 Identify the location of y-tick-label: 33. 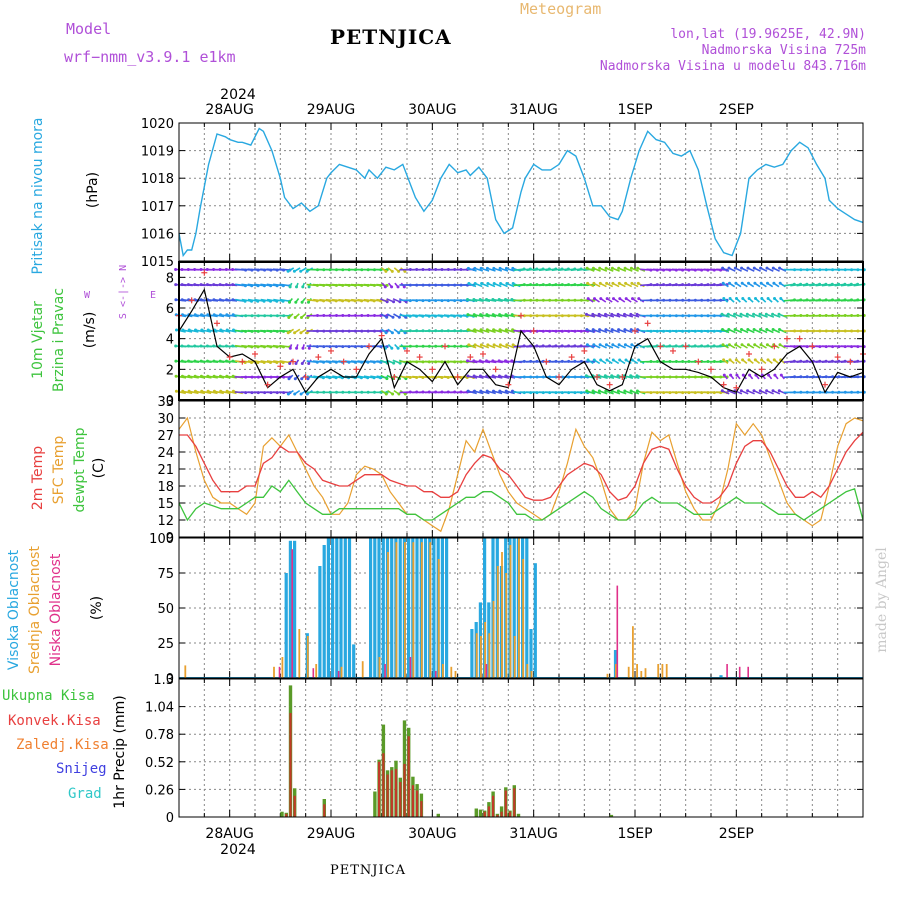
(165, 402).